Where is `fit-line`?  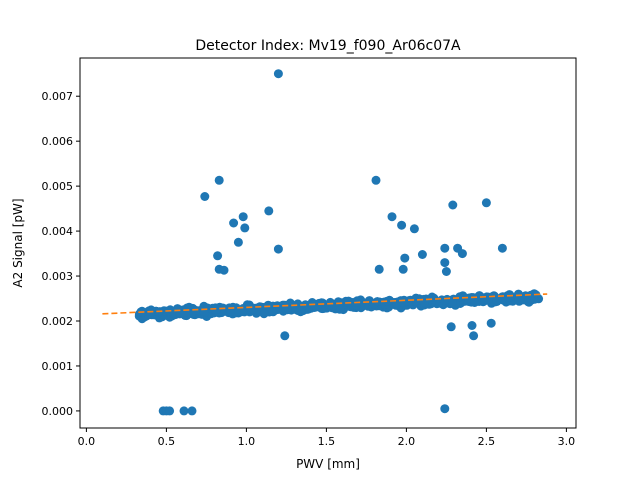
fit-line is located at coordinates (325, 304).